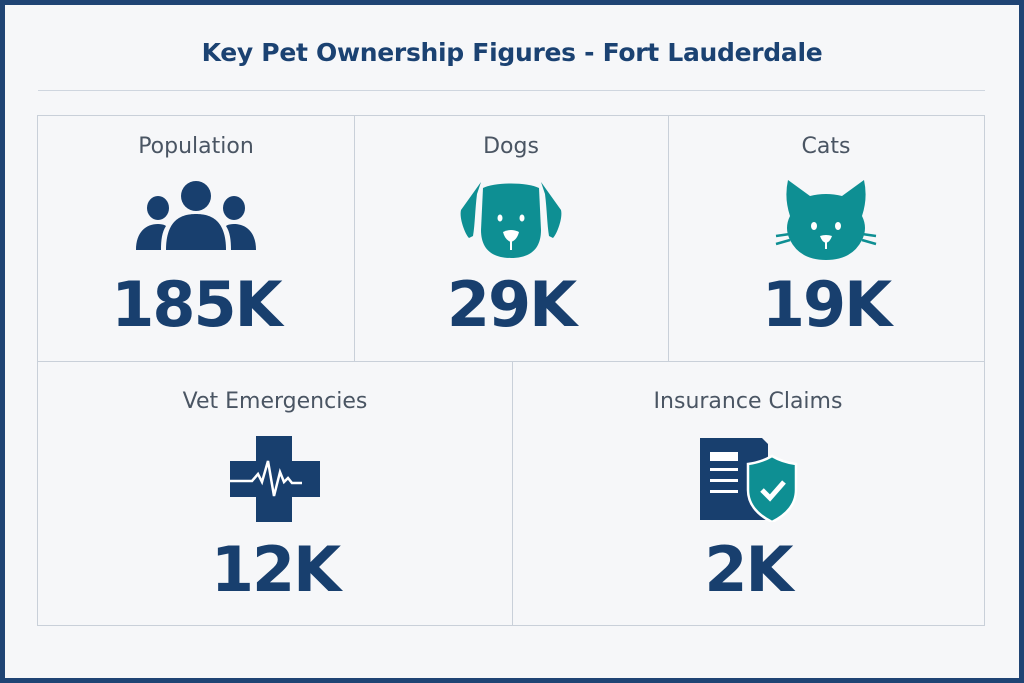  What do you see at coordinates (749, 480) in the screenshot?
I see `document-shield-check-icon` at bounding box center [749, 480].